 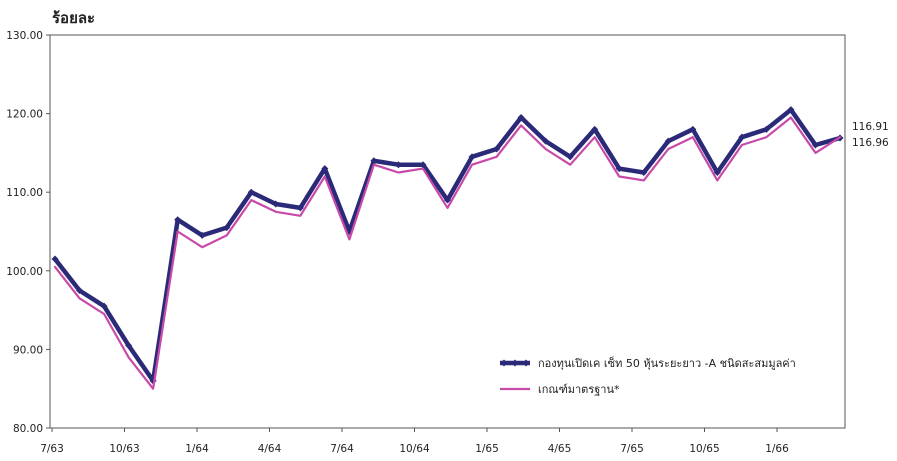 What do you see at coordinates (870, 143) in the screenshot?
I see `end-value-label: 116.96` at bounding box center [870, 143].